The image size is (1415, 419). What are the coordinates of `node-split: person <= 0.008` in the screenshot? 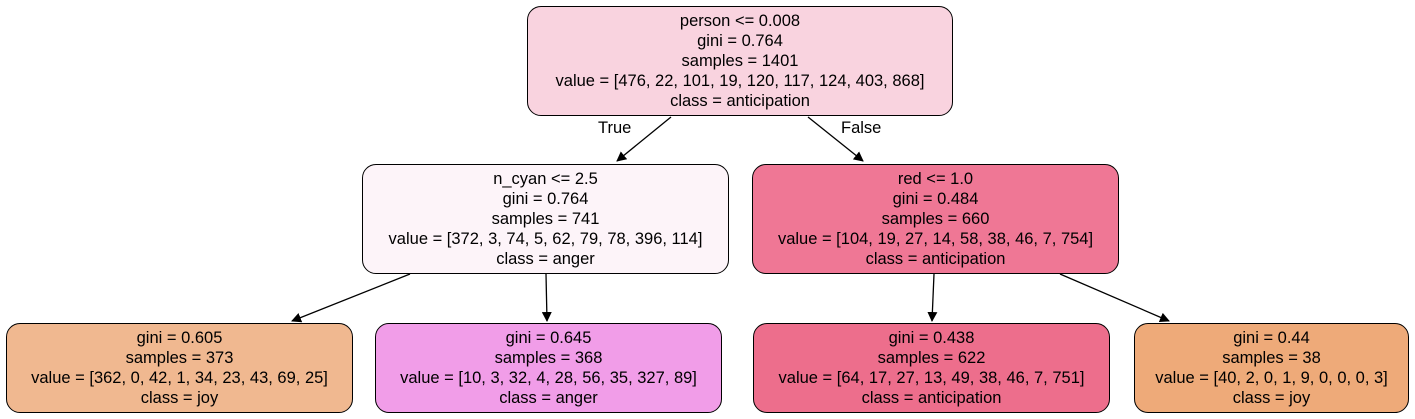 It's located at (740, 21).